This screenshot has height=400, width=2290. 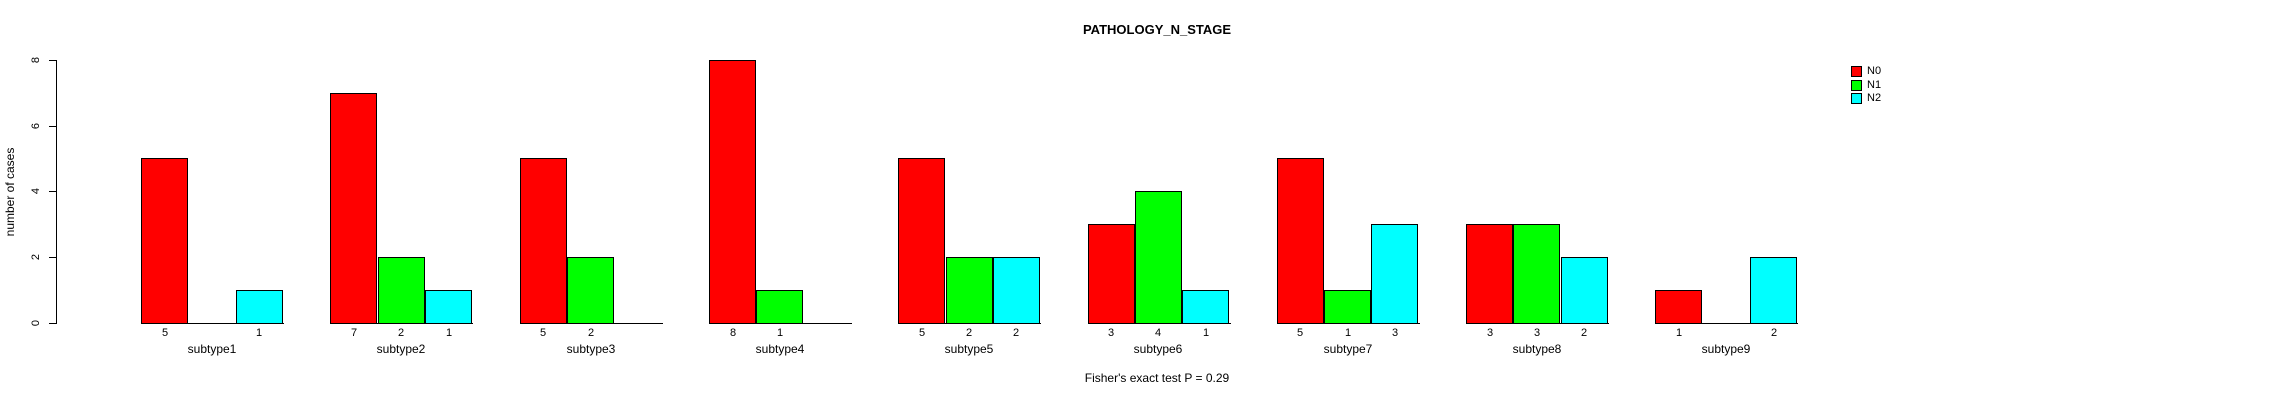 I want to click on bar-value-subtype1-N0: 5, so click(x=165, y=333).